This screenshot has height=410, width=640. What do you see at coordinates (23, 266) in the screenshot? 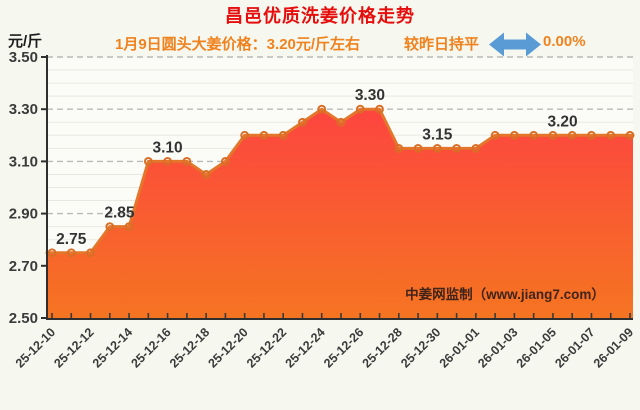
I see `y-tick-label: 2.70` at bounding box center [23, 266].